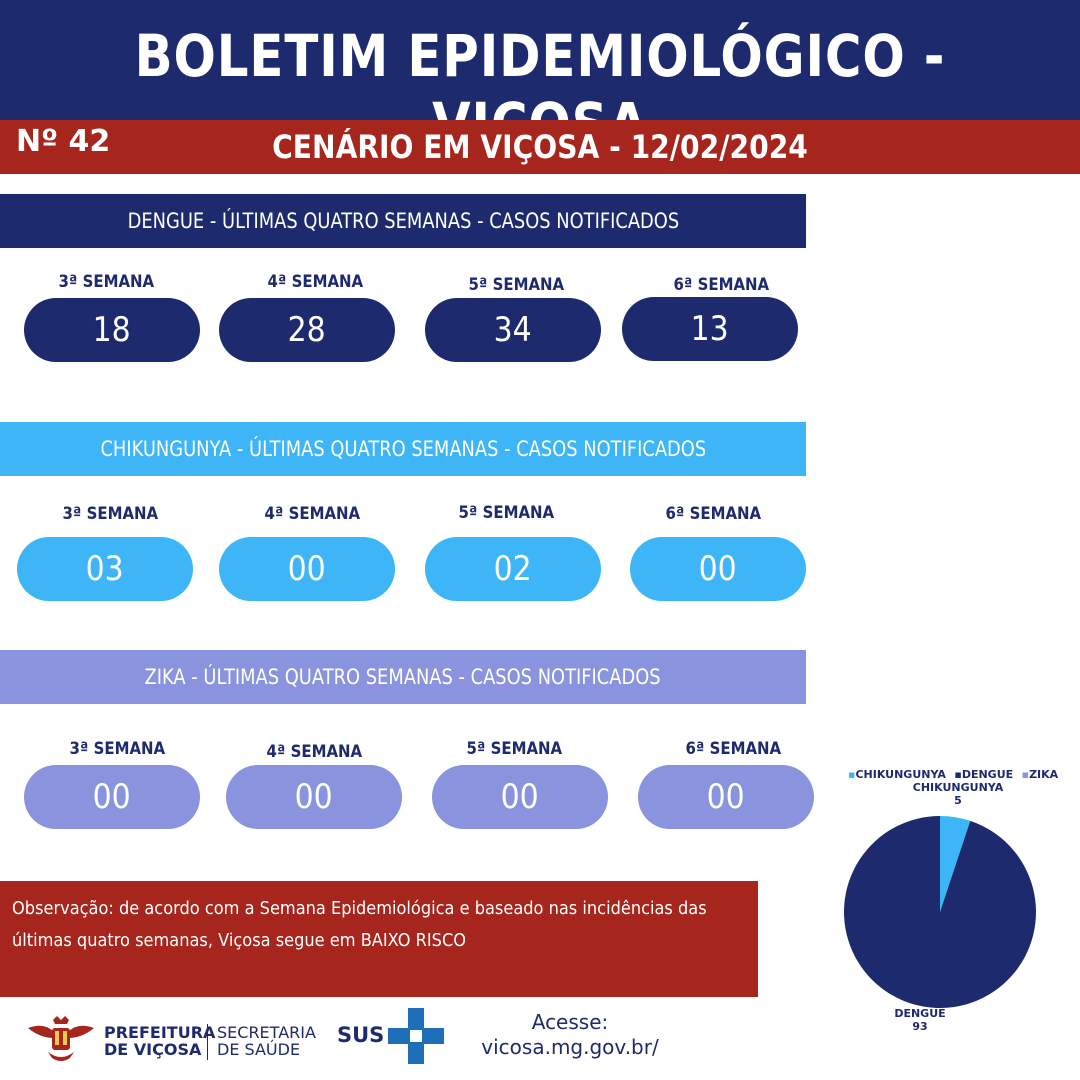 The width and height of the screenshot is (1080, 1080). I want to click on zika-week-4-label: 4ª SEMANA, so click(314, 752).